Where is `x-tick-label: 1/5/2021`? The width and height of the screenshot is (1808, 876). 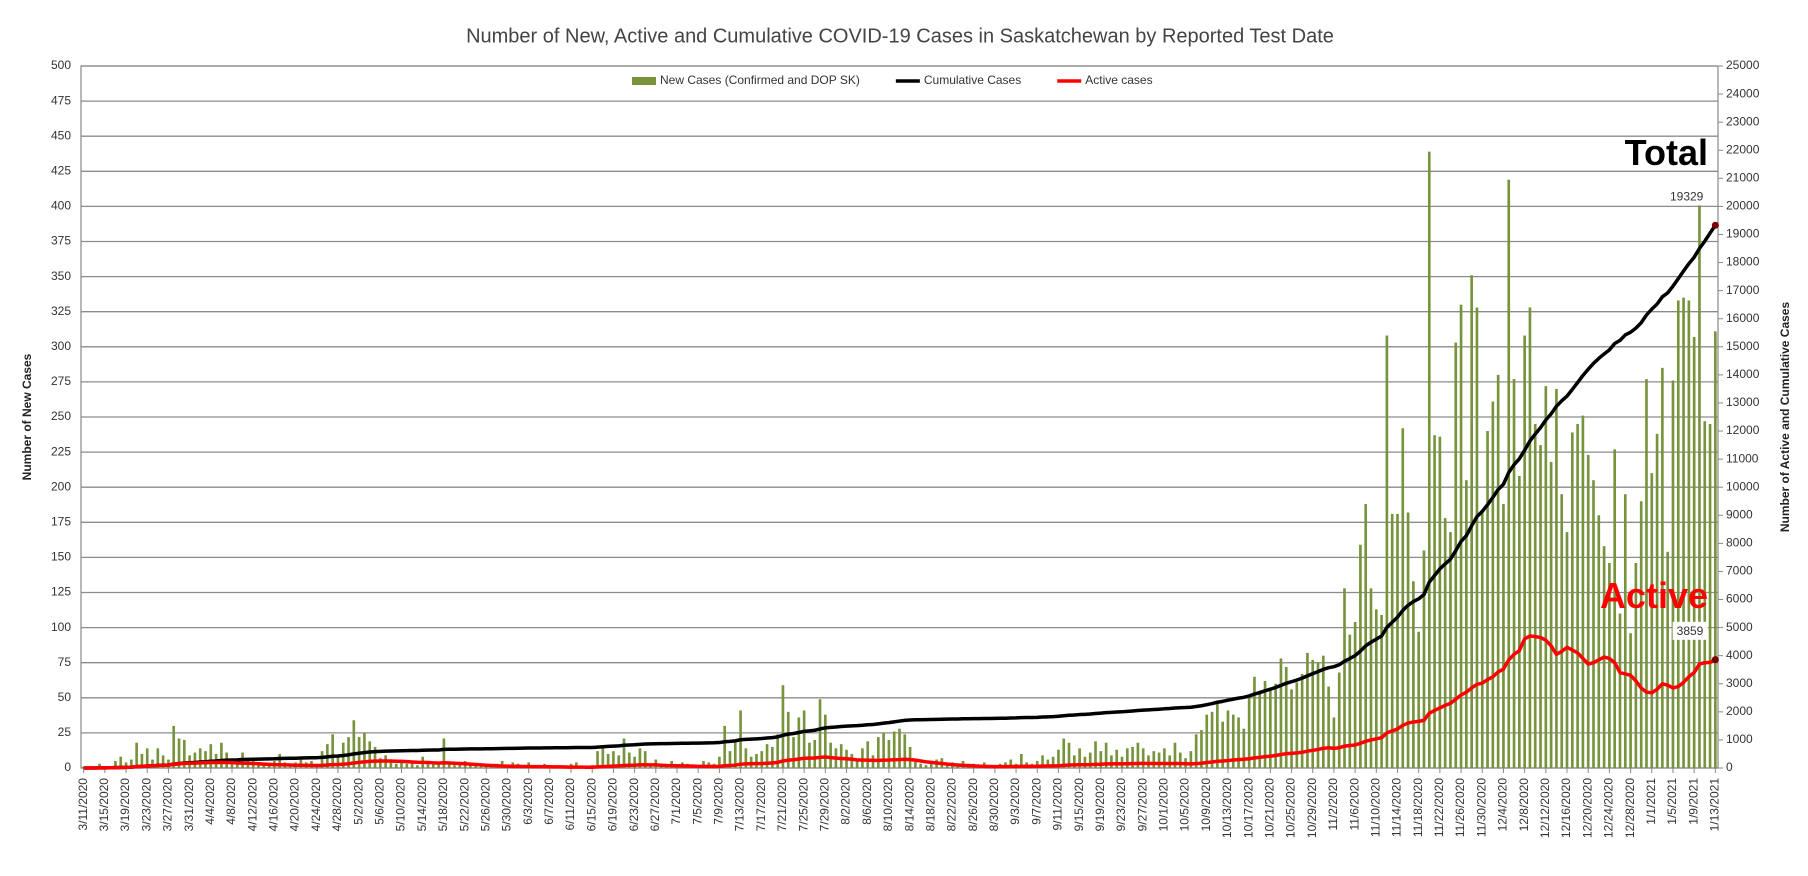 x-tick-label: 1/5/2021 is located at coordinates (1672, 801).